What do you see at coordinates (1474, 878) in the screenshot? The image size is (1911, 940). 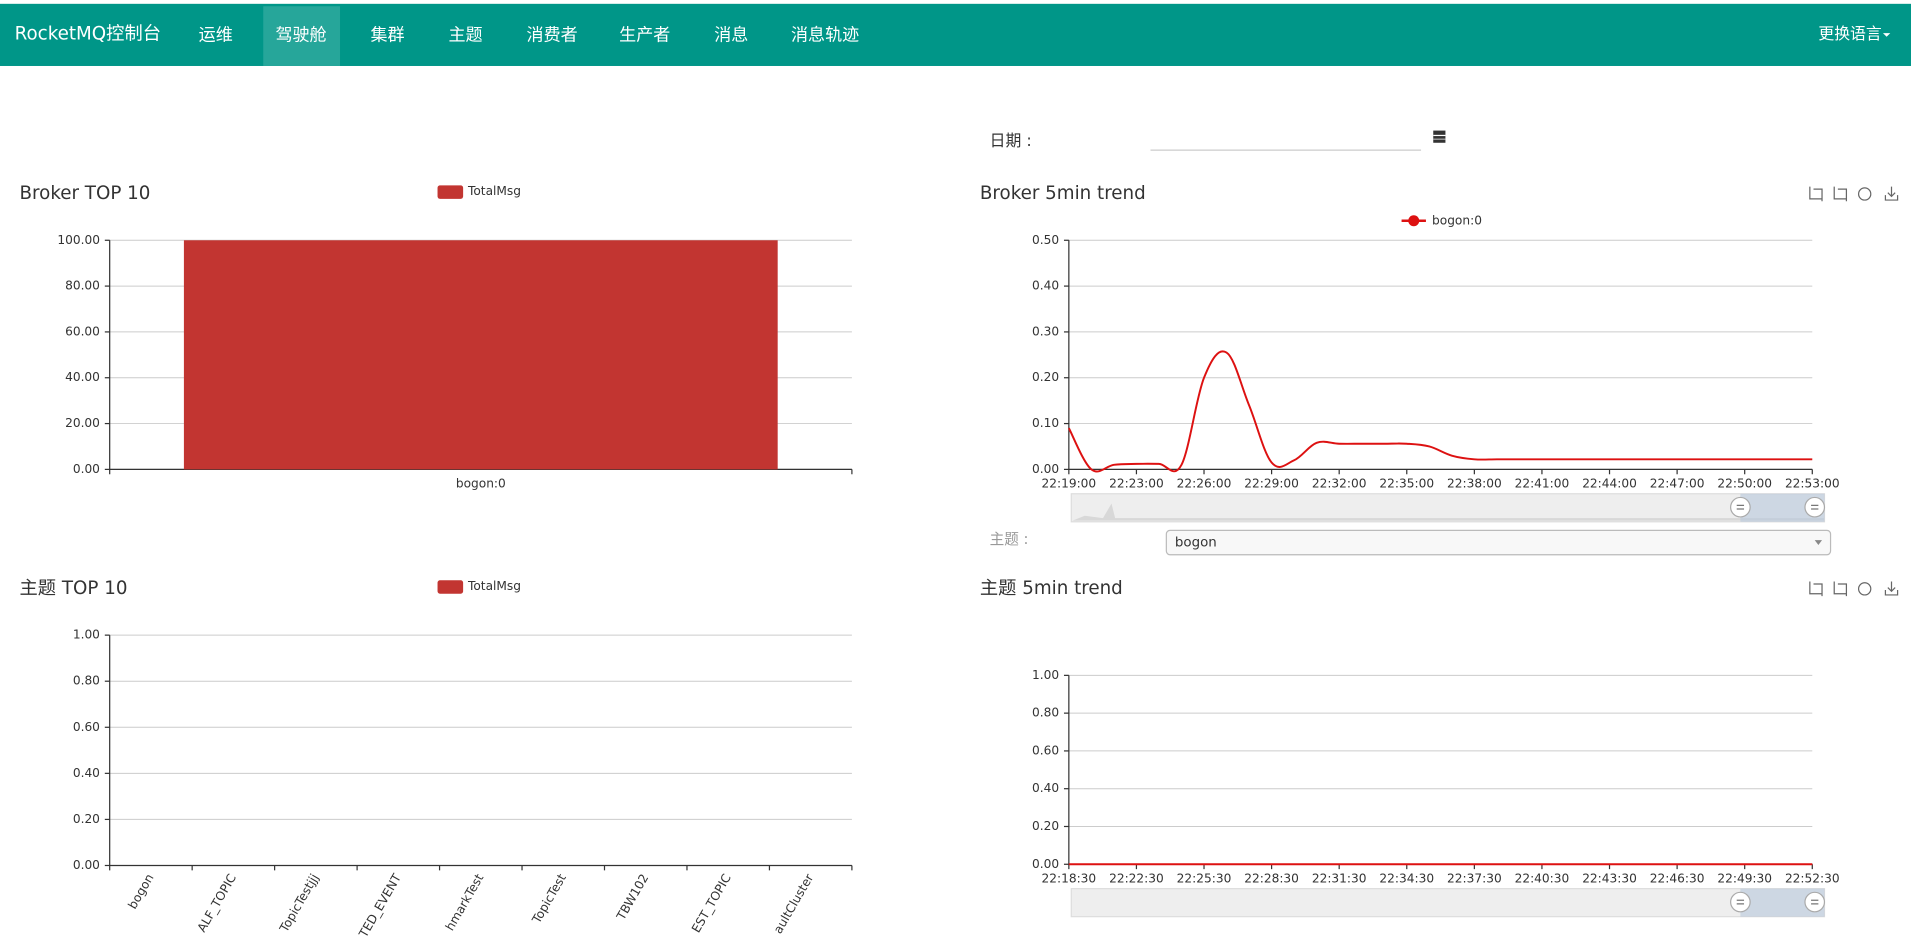 I see `x-tick-label: 22:37:30` at bounding box center [1474, 878].